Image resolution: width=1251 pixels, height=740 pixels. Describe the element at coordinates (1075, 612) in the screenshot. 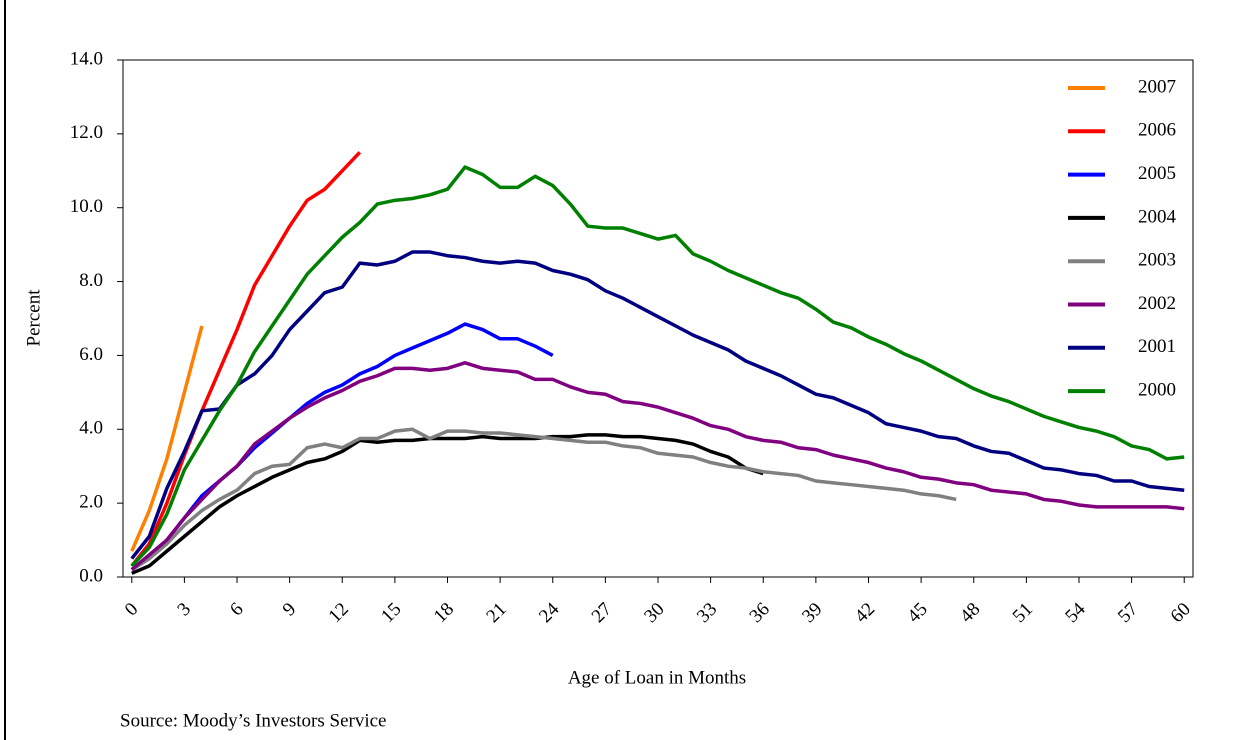

I see `x-tick-label: 54` at that location.